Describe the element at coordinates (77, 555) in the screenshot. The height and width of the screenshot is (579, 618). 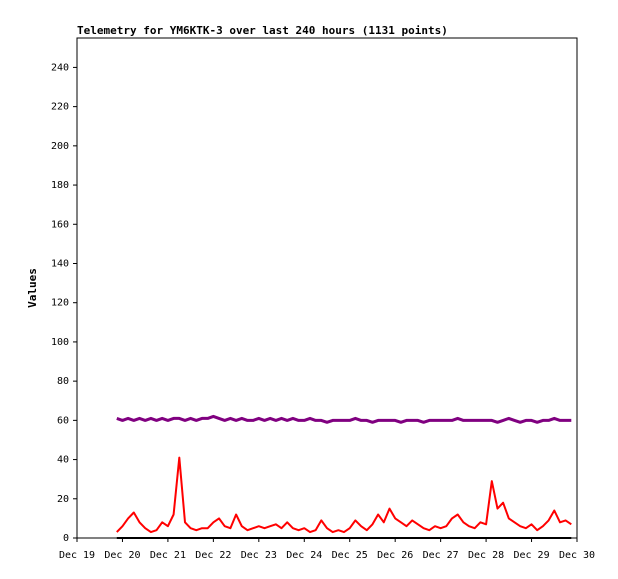
I see `x-tick-label: Dec 19` at that location.